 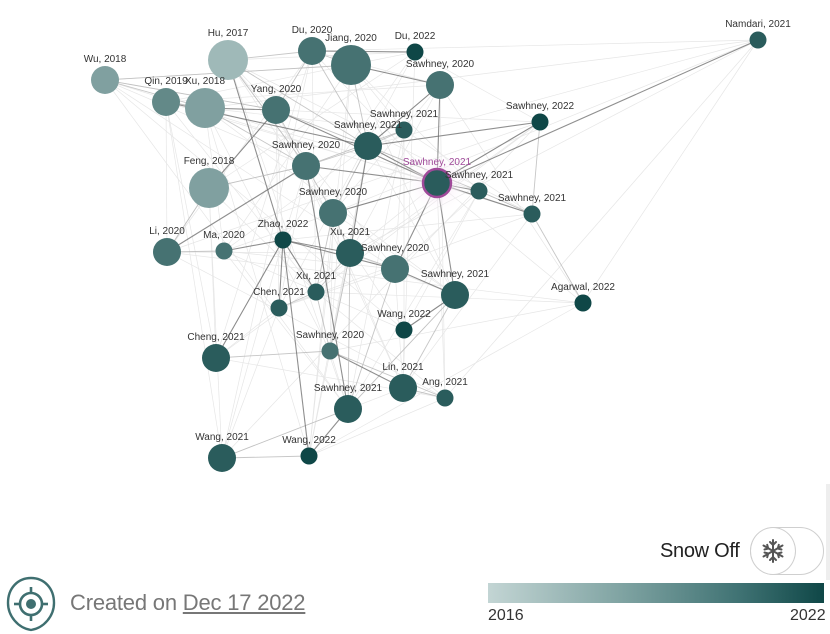 What do you see at coordinates (437, 183) in the screenshot?
I see `graph-node-selected` at bounding box center [437, 183].